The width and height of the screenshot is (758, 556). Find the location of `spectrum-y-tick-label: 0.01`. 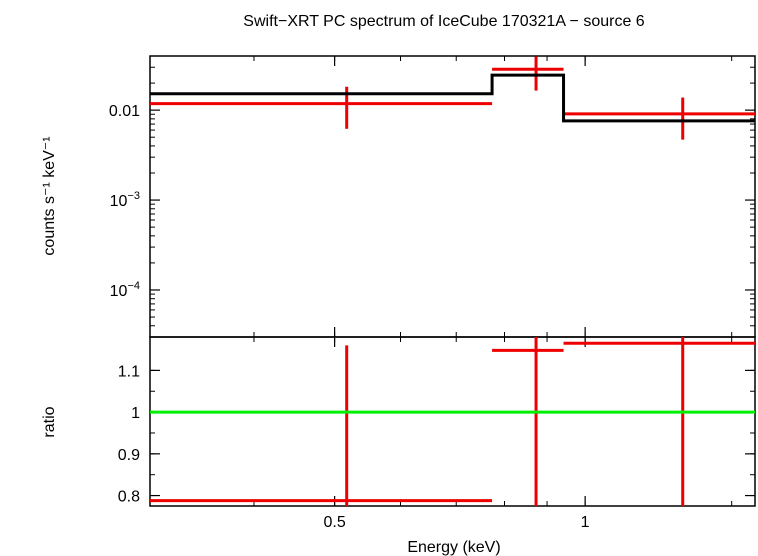

spectrum-y-tick-label: 0.01 is located at coordinates (124, 111).